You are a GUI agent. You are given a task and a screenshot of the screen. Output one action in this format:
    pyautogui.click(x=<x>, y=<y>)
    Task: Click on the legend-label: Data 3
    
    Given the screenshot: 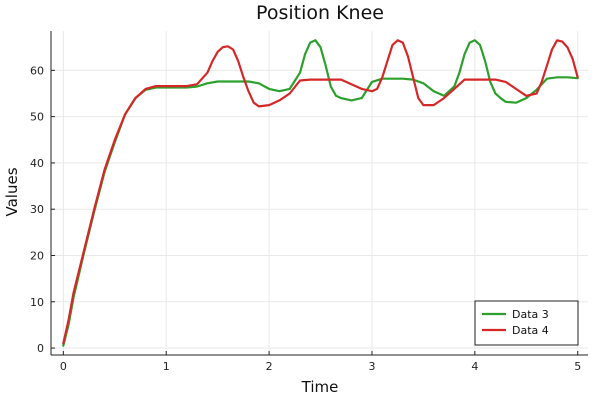 What is the action you would take?
    pyautogui.click(x=530, y=314)
    